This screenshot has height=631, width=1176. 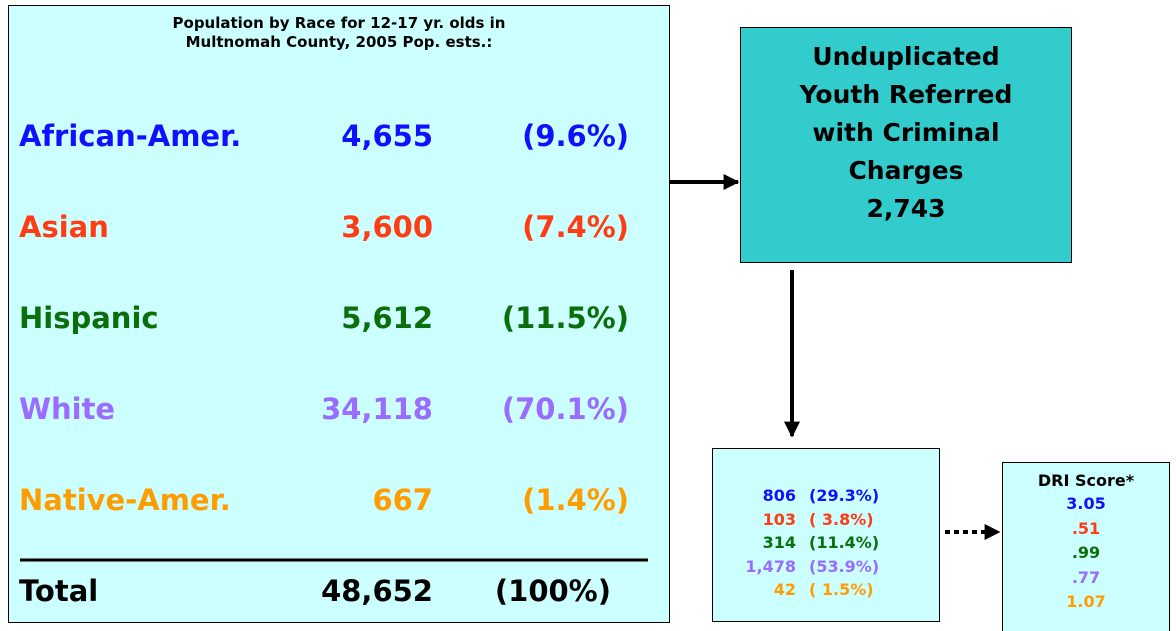 What do you see at coordinates (552, 591) in the screenshot?
I see `total-percent: (100%)` at bounding box center [552, 591].